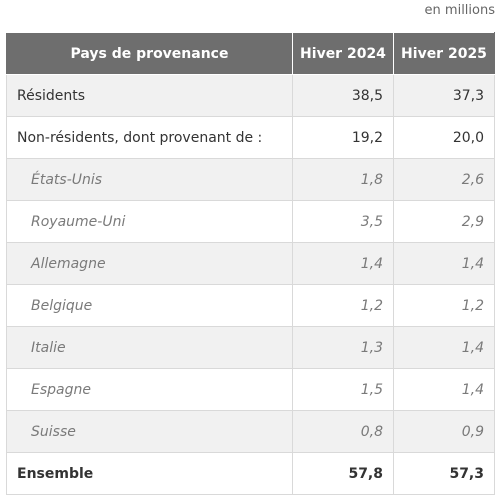 This screenshot has height=499, width=503. I want to click on table-row: Espagne 1,5 1,4, so click(250, 389).